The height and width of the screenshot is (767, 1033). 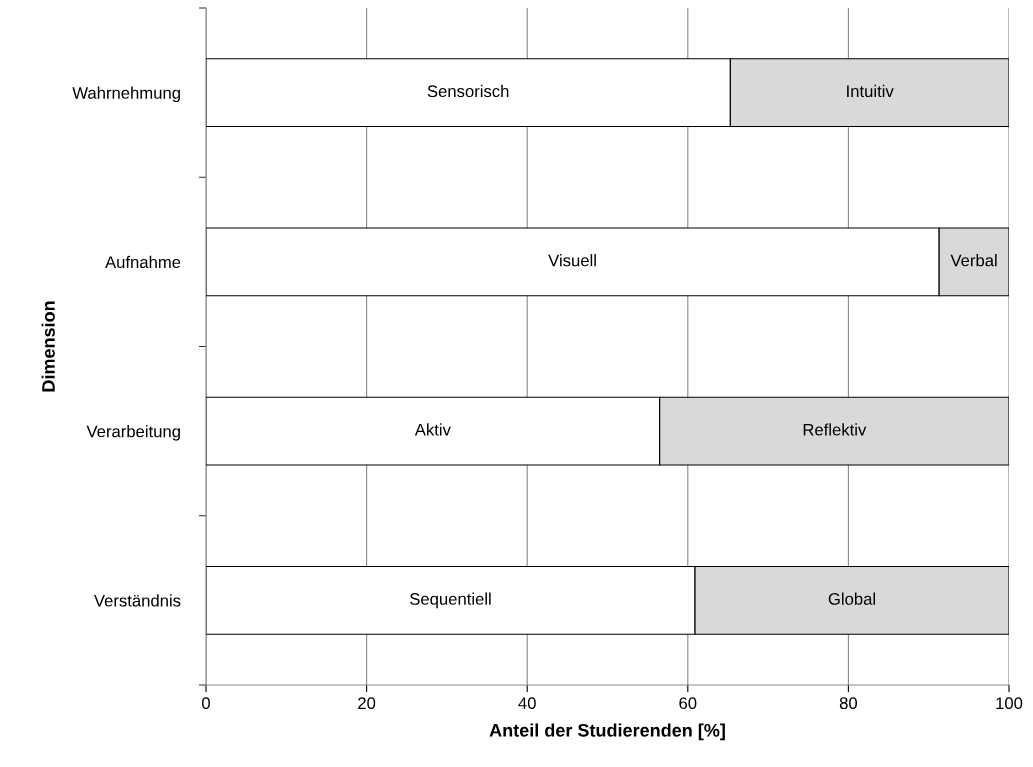 What do you see at coordinates (870, 91) in the screenshot?
I see `data-label: Intuitiv` at bounding box center [870, 91].